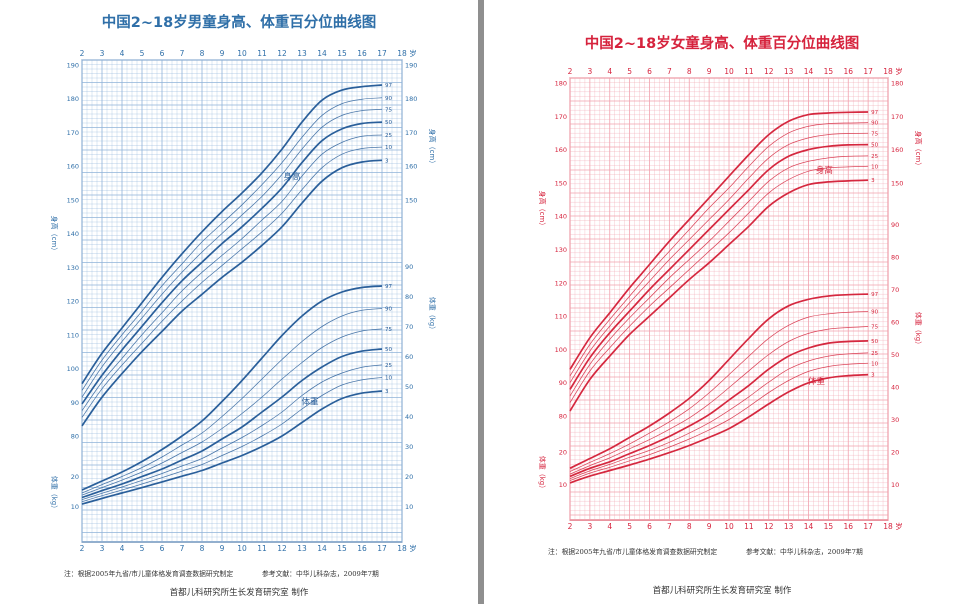 The image size is (960, 604). Describe the element at coordinates (729, 526) in the screenshot. I see `girls-x-tick-label-bottom: 10` at that location.